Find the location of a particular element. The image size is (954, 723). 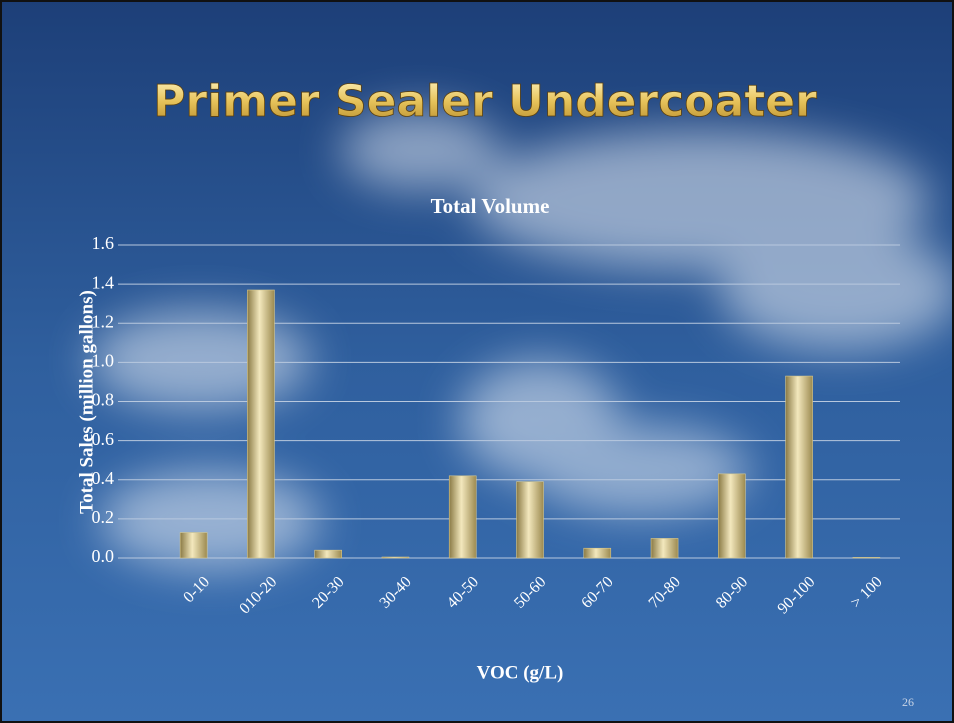

slide-number: 26 is located at coordinates (908, 702).